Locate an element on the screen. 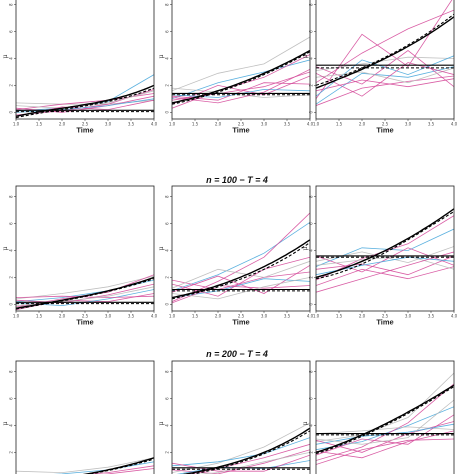  panel-r0-c2: 0 2 4 6 8 μ 1.0 1.5 2.0 2.5 3.0 3.5 4.0 Time is located at coordinates (380, 67).